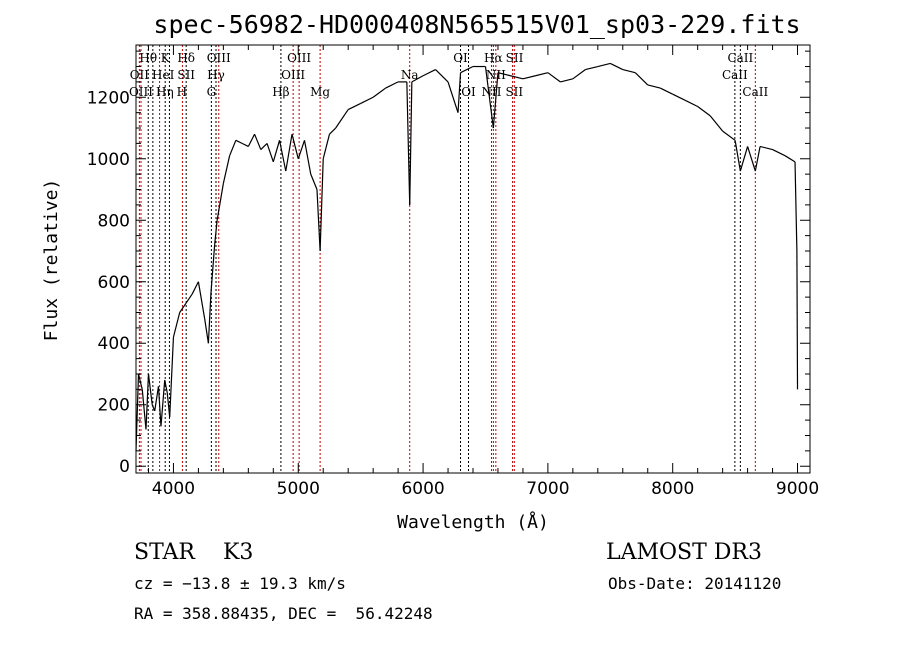 The height and width of the screenshot is (649, 900). I want to click on spectral-line-label: Hδ, so click(186, 58).